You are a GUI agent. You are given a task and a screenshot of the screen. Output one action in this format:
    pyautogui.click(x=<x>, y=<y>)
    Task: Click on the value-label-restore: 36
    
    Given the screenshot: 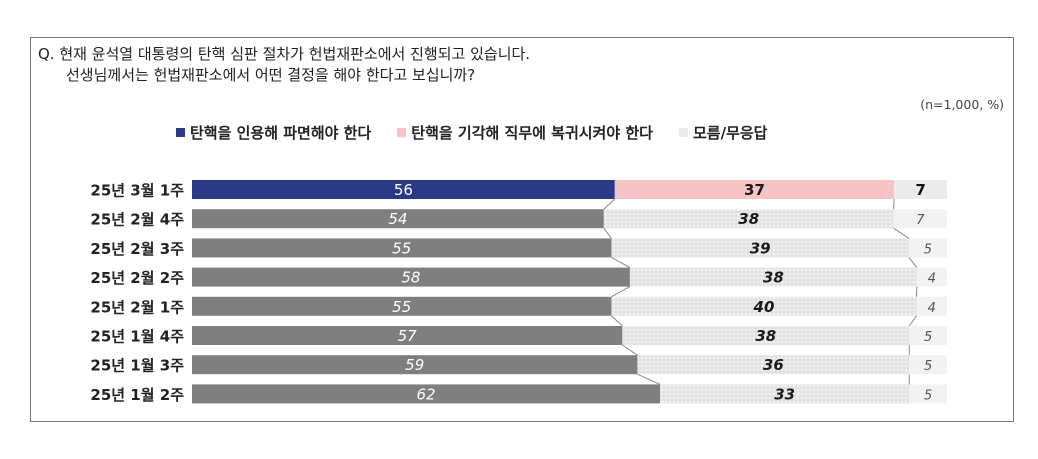 What is the action you would take?
    pyautogui.click(x=773, y=365)
    